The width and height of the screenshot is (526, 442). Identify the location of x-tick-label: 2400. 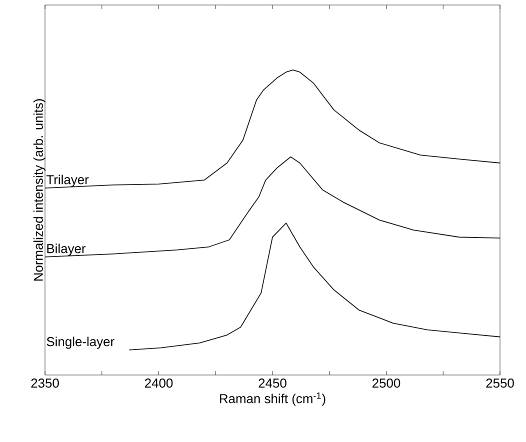
(159, 383).